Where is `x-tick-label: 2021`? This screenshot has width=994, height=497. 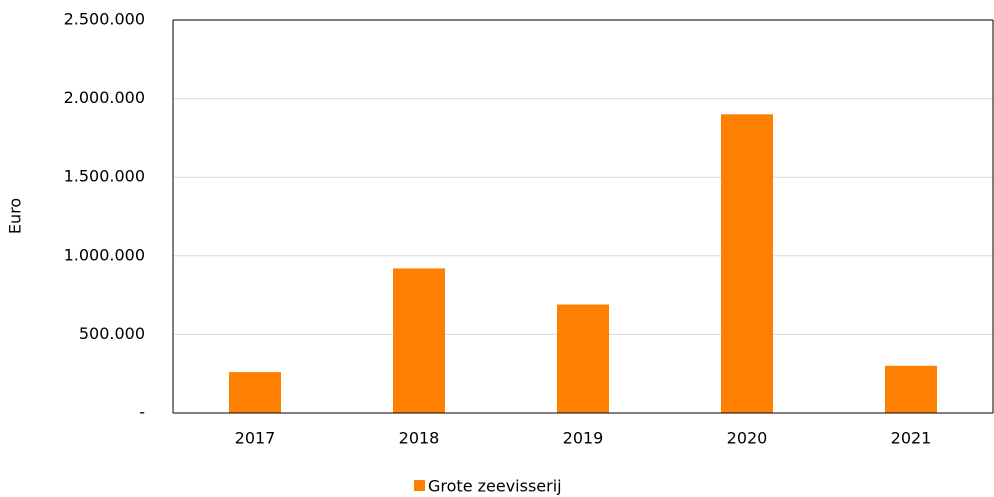
x-tick-label: 2021 is located at coordinates (911, 438).